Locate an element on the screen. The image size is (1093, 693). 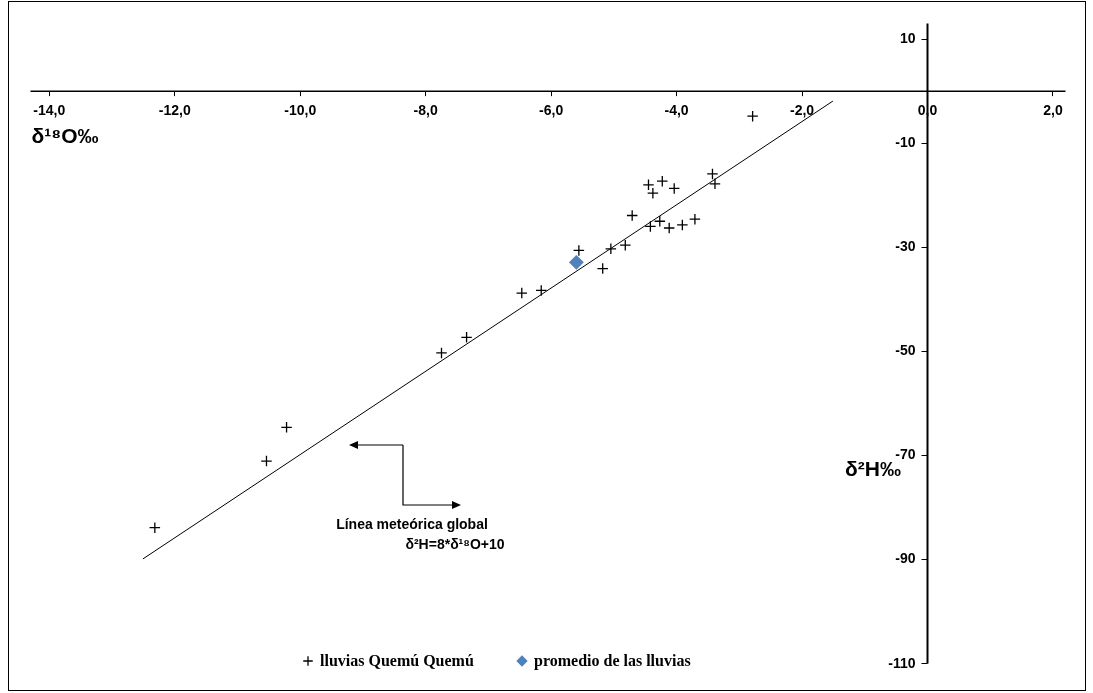
legend-label: promedio de las lluvias is located at coordinates (612, 661).